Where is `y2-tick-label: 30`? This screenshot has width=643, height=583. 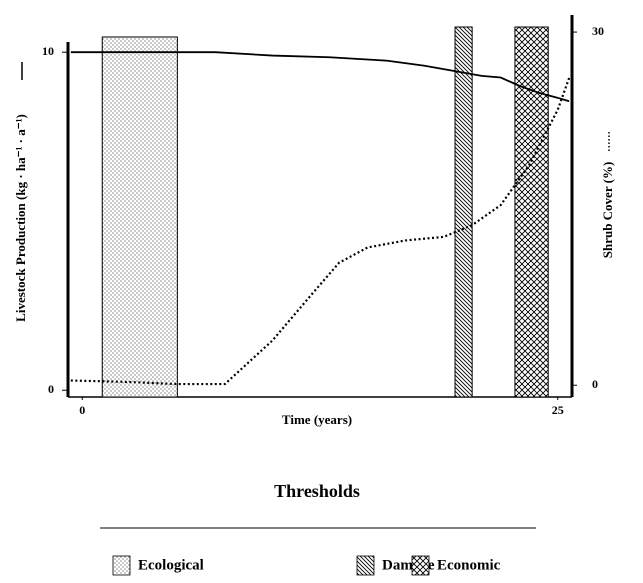 y2-tick-label: 30 is located at coordinates (598, 31).